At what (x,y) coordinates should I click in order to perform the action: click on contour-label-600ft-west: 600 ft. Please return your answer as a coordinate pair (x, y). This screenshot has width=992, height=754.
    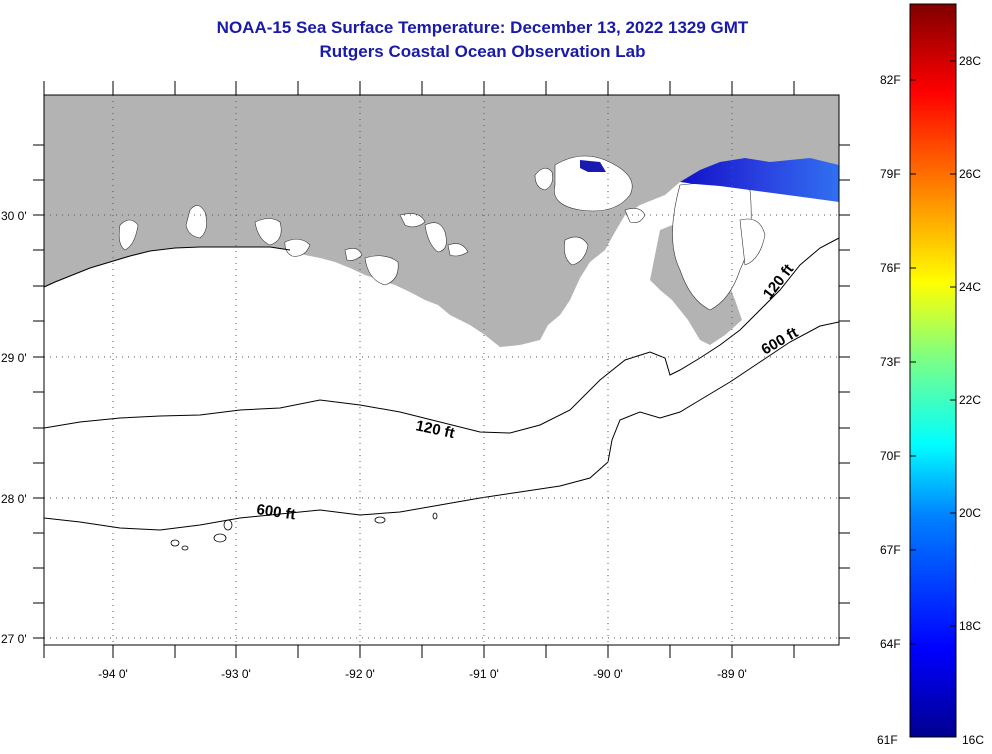
    Looking at the image, I should click on (275, 512).